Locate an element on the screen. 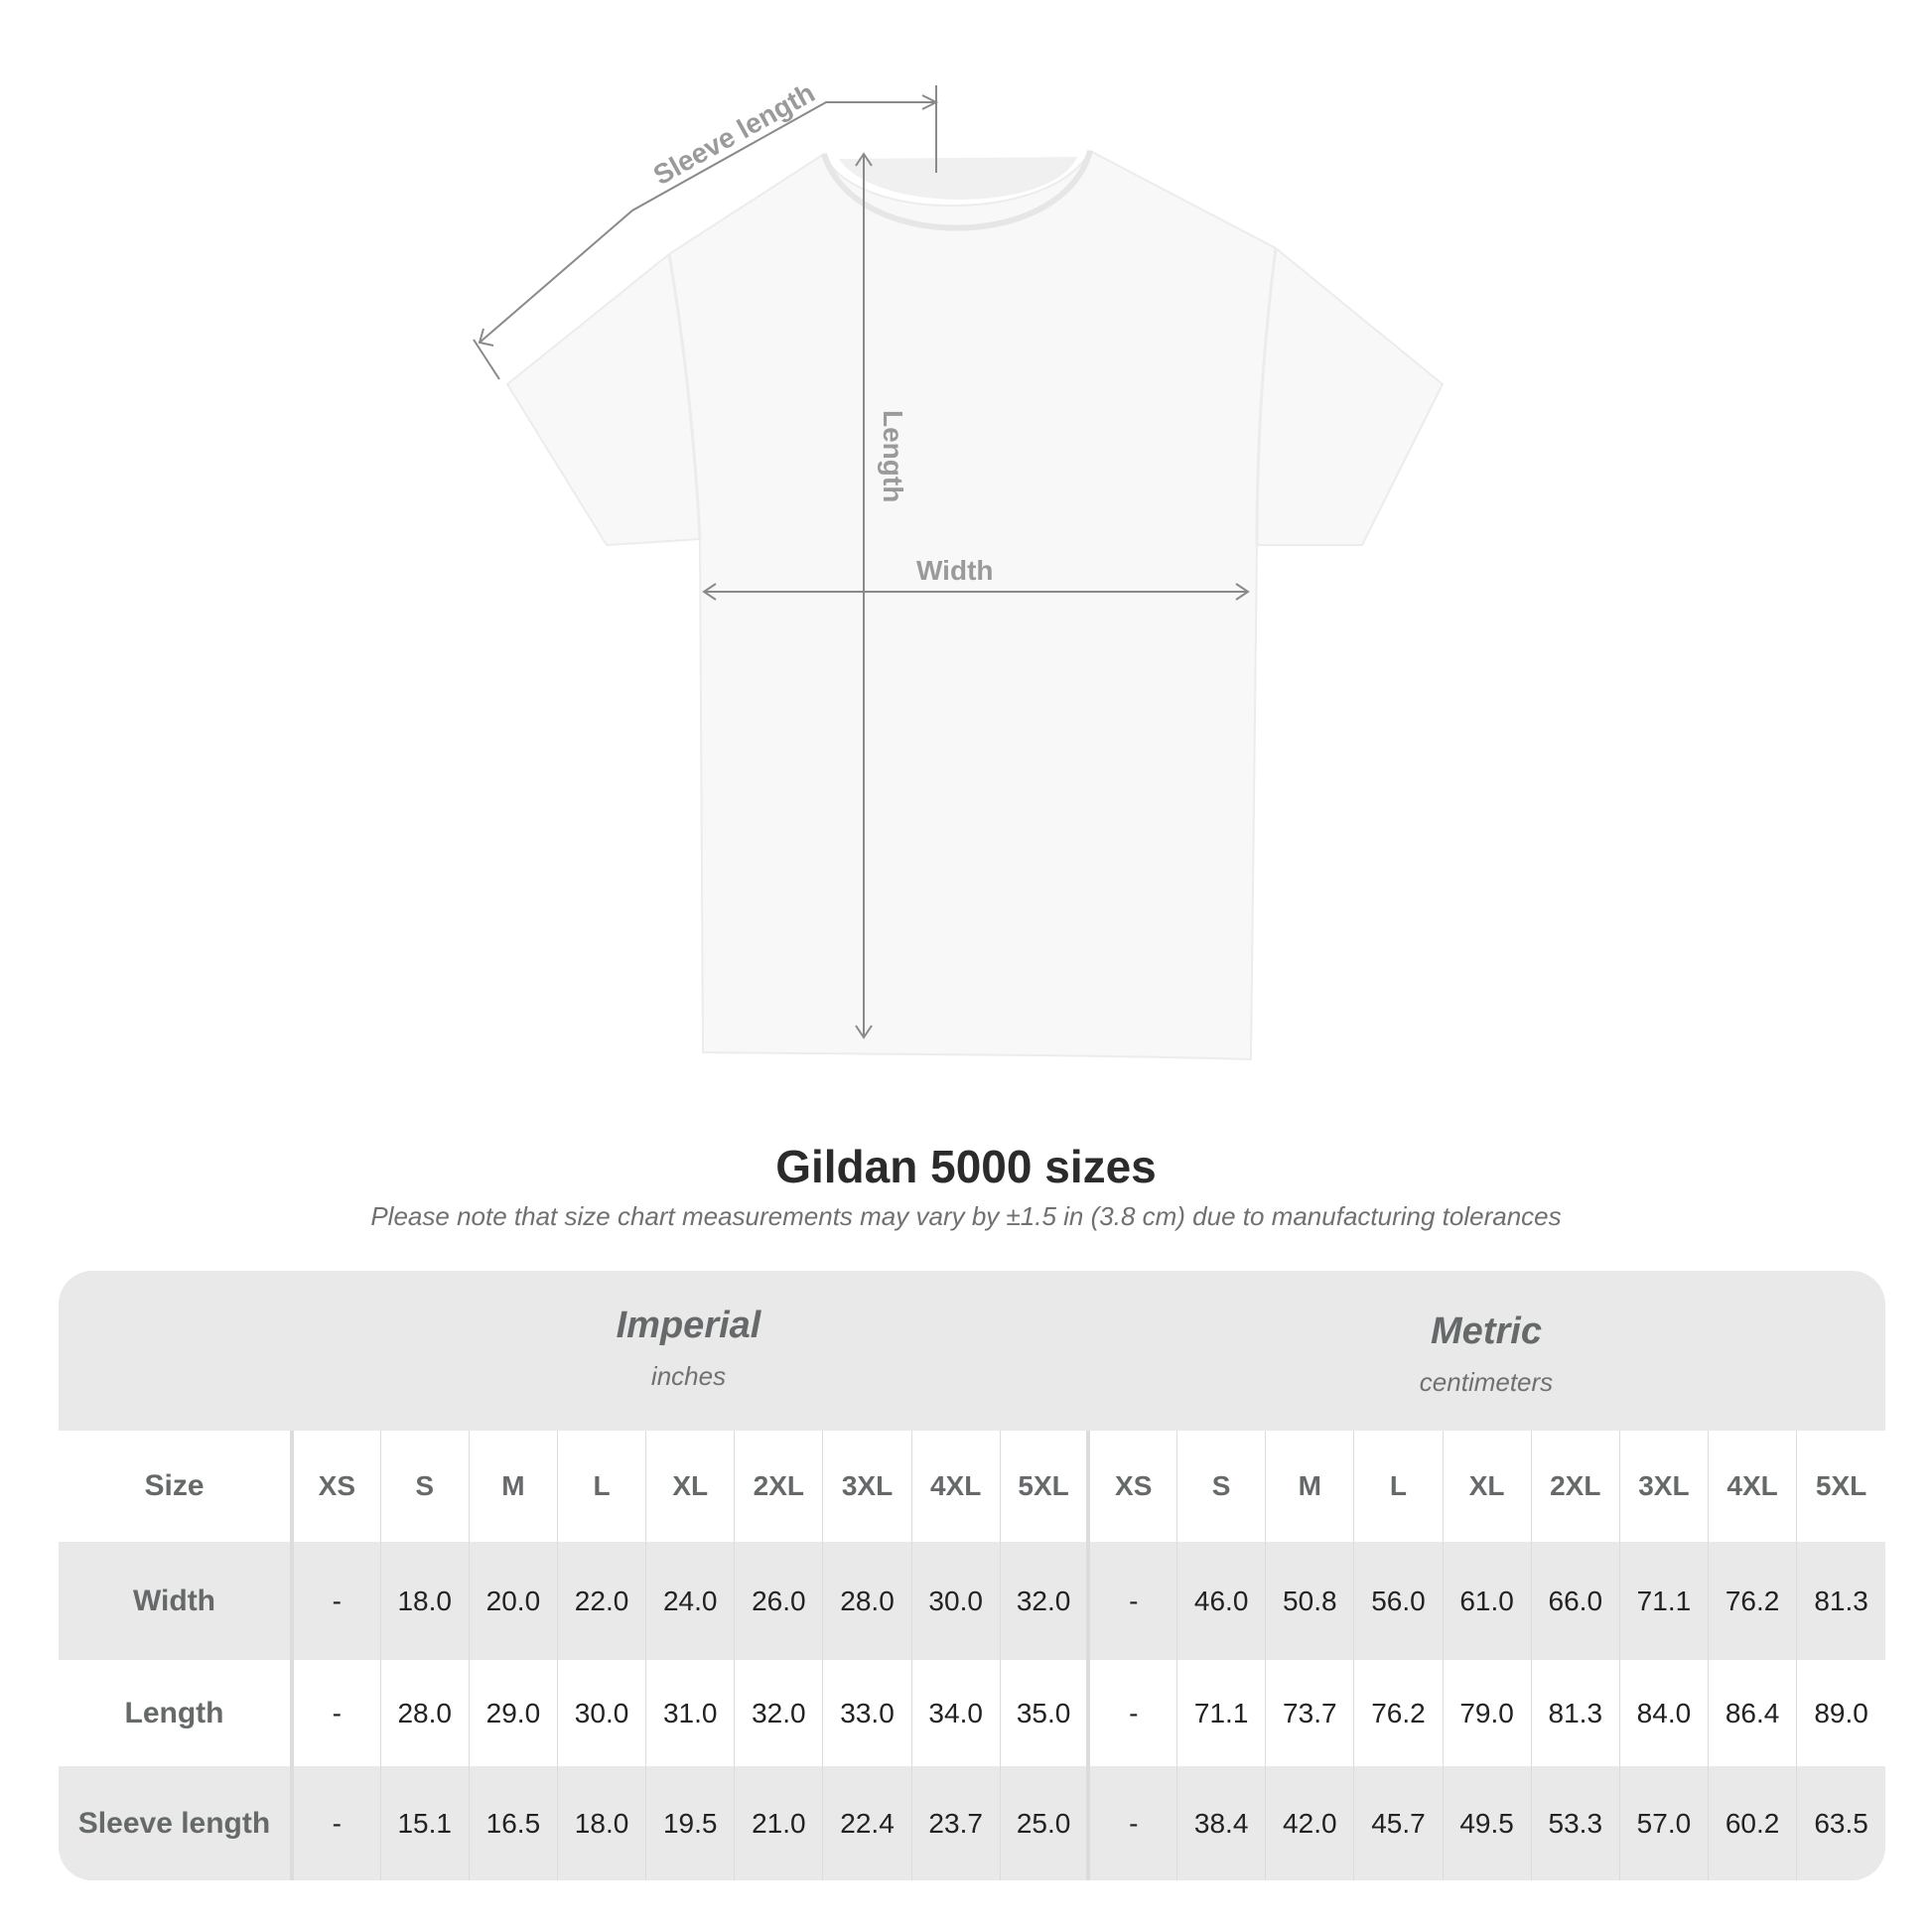  imperial-cell: 21.0 is located at coordinates (779, 1823).